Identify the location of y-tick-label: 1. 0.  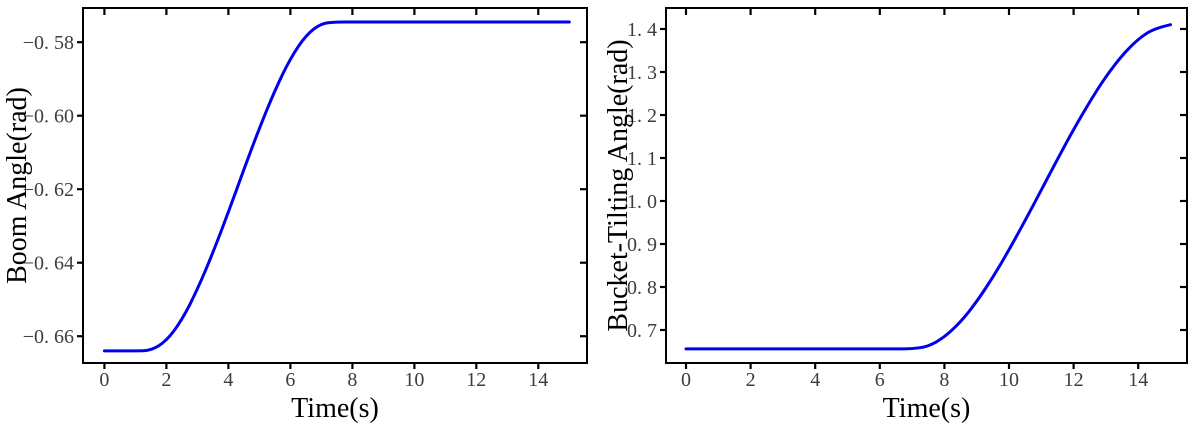
(642, 202).